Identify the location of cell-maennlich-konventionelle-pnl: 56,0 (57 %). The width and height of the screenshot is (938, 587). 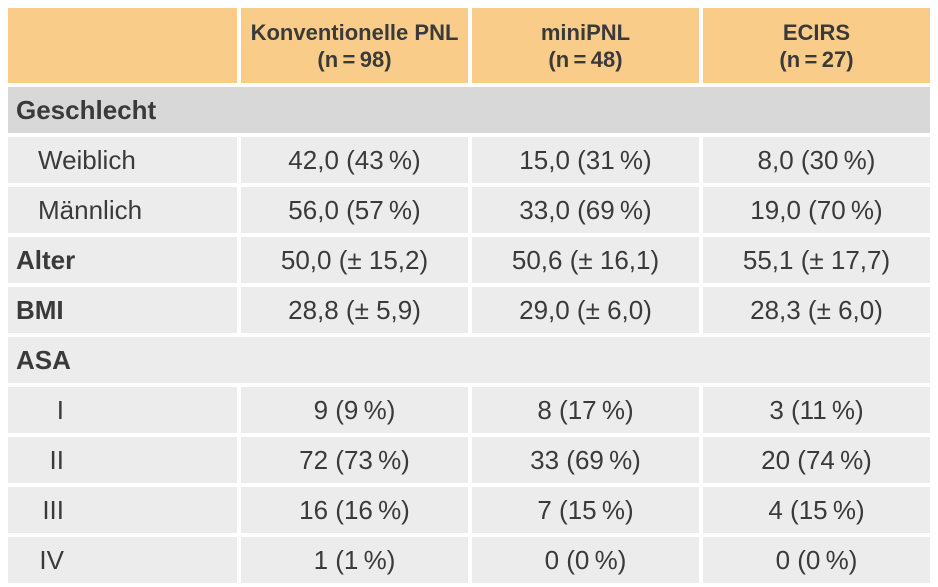
(354, 210).